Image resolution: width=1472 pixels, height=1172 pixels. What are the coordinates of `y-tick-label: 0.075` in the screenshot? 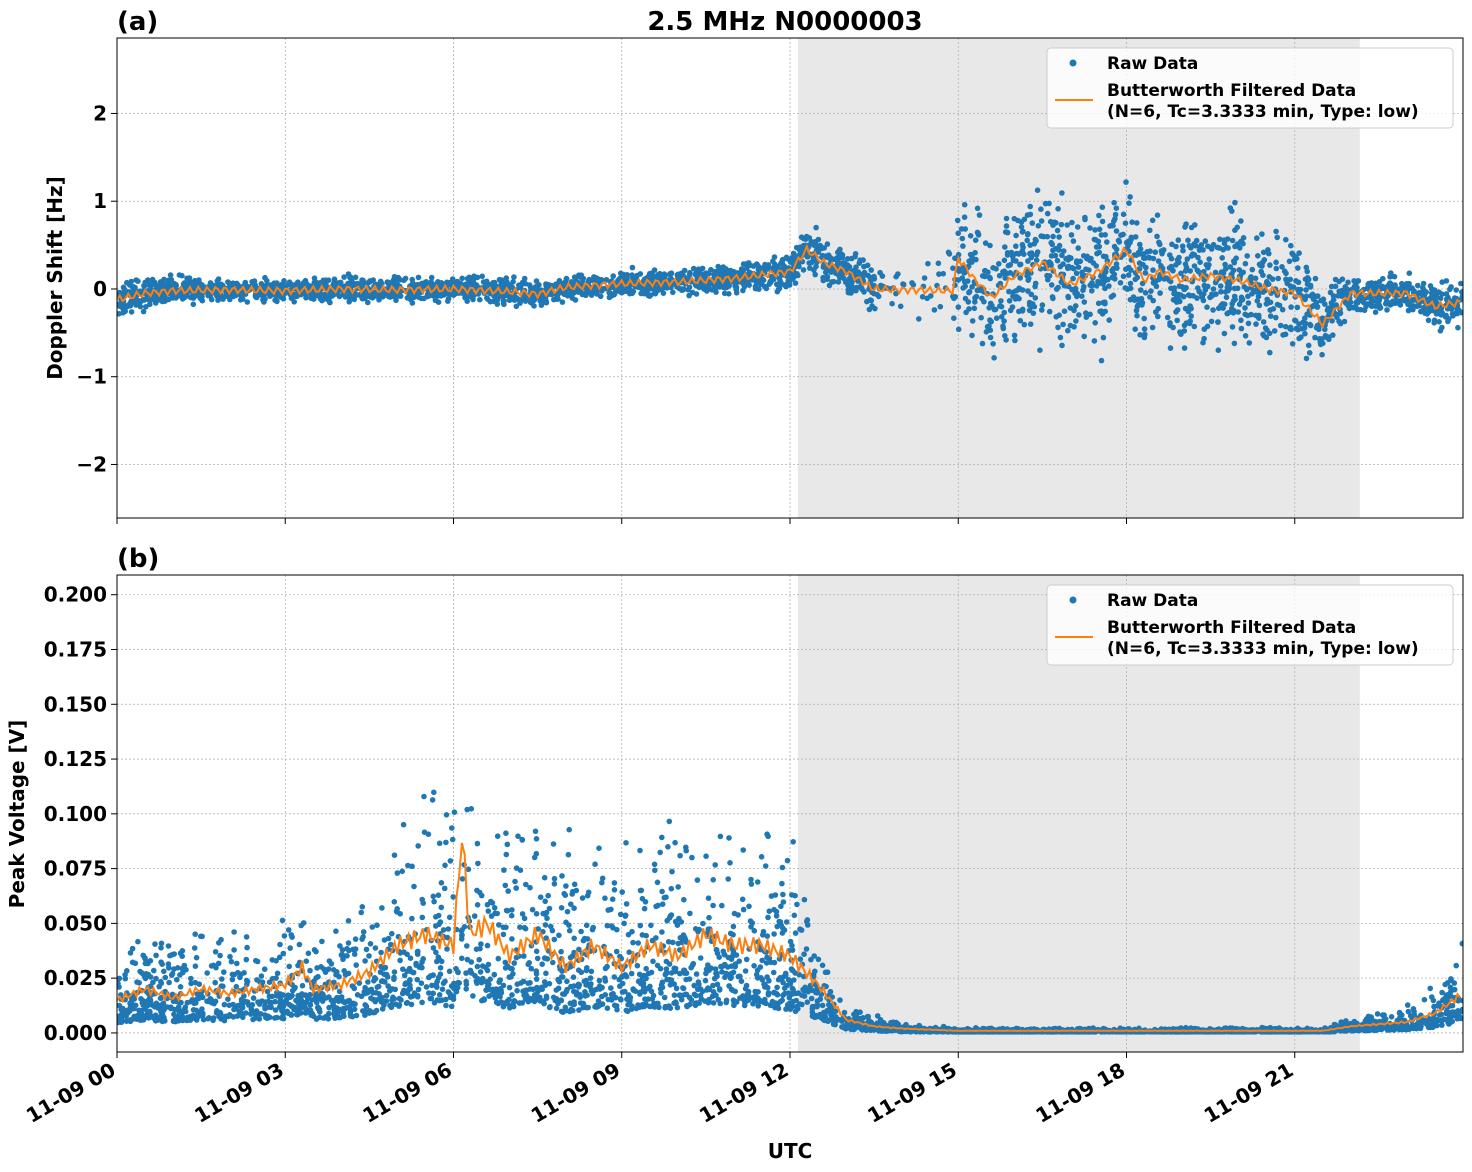 It's located at (75, 869).